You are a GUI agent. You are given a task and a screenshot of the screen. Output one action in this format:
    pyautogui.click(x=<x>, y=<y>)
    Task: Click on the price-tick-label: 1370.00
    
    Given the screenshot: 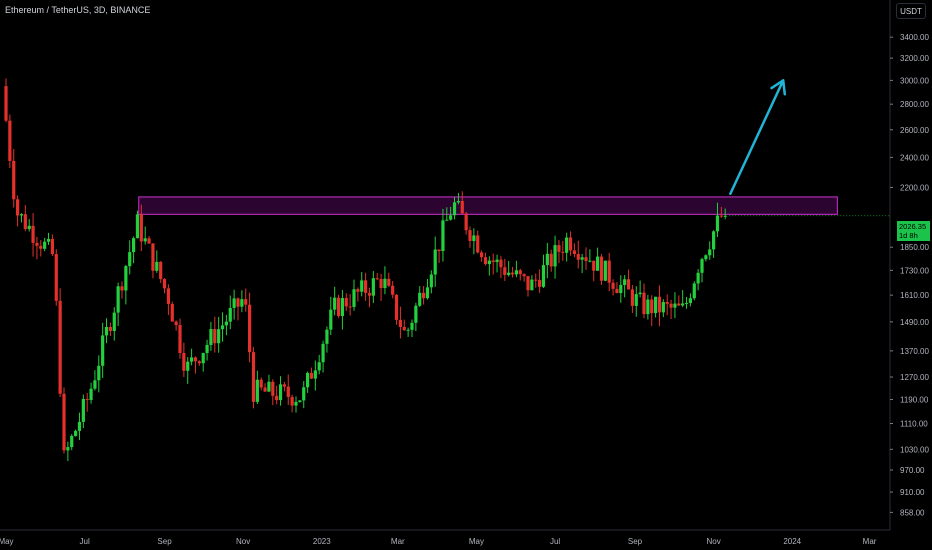 What is the action you would take?
    pyautogui.click(x=914, y=351)
    